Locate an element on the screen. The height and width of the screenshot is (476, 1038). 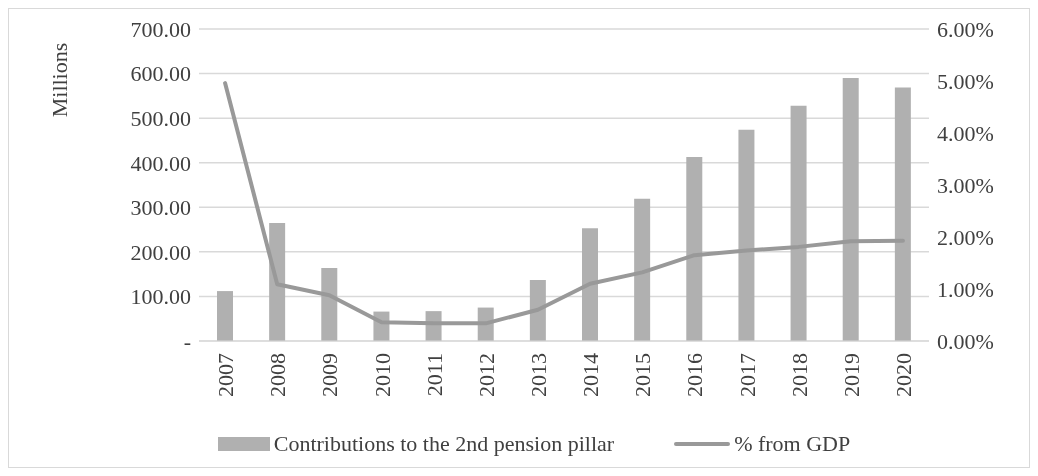
y2-tick-label: 4.00% is located at coordinates (965, 133).